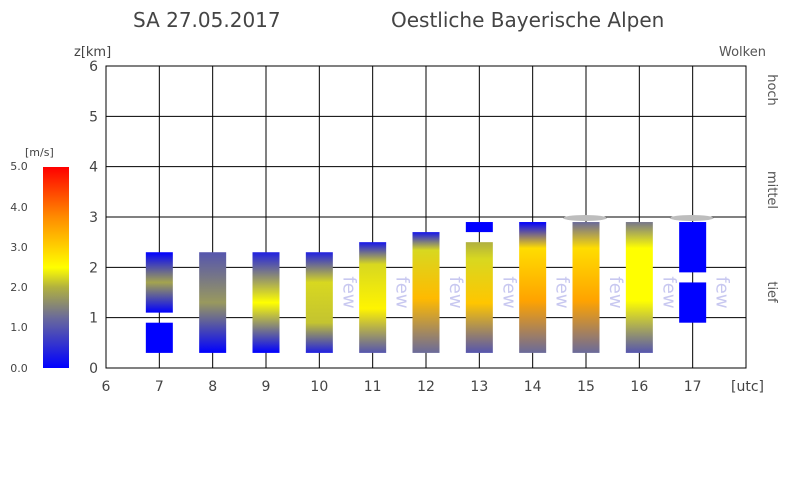 This screenshot has height=500, width=800. What do you see at coordinates (266, 387) in the screenshot?
I see `x-tick-label: 9` at bounding box center [266, 387].